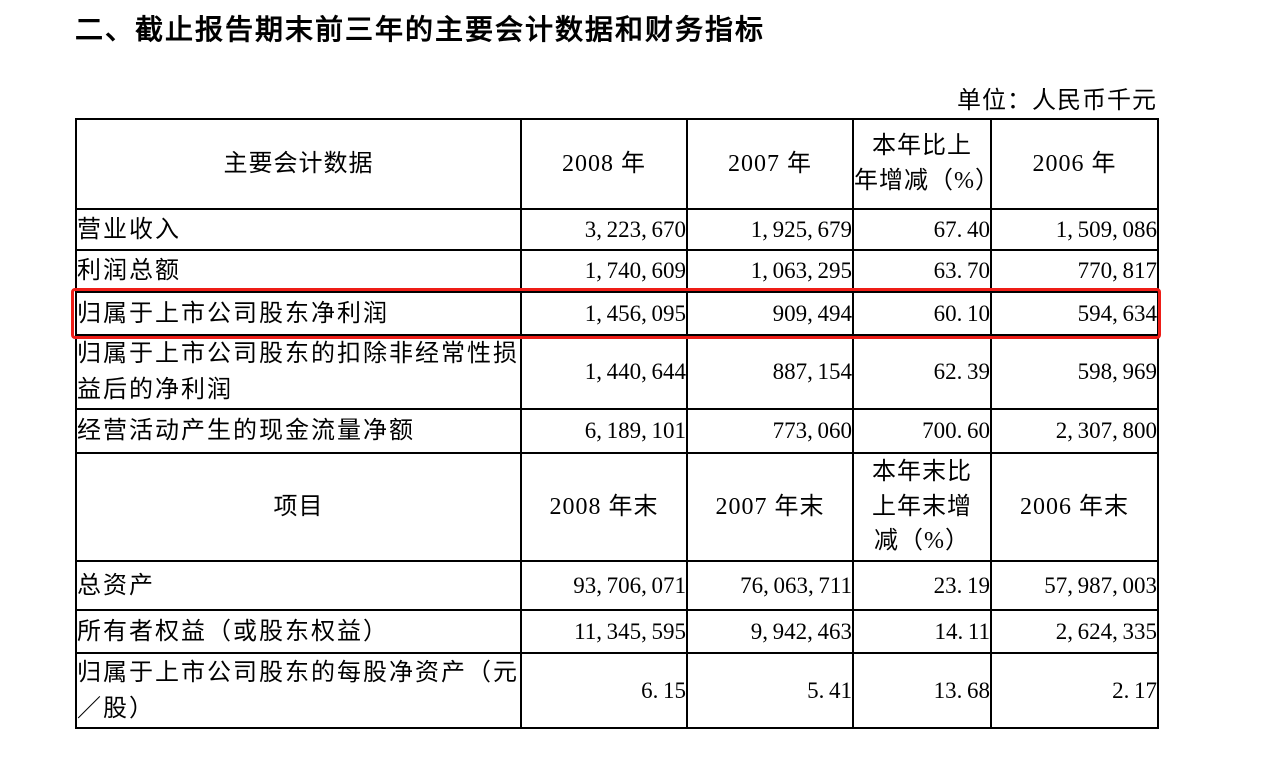 Image resolution: width=1264 pixels, height=766 pixels. I want to click on column-header: 2006 年末, so click(1074, 507).